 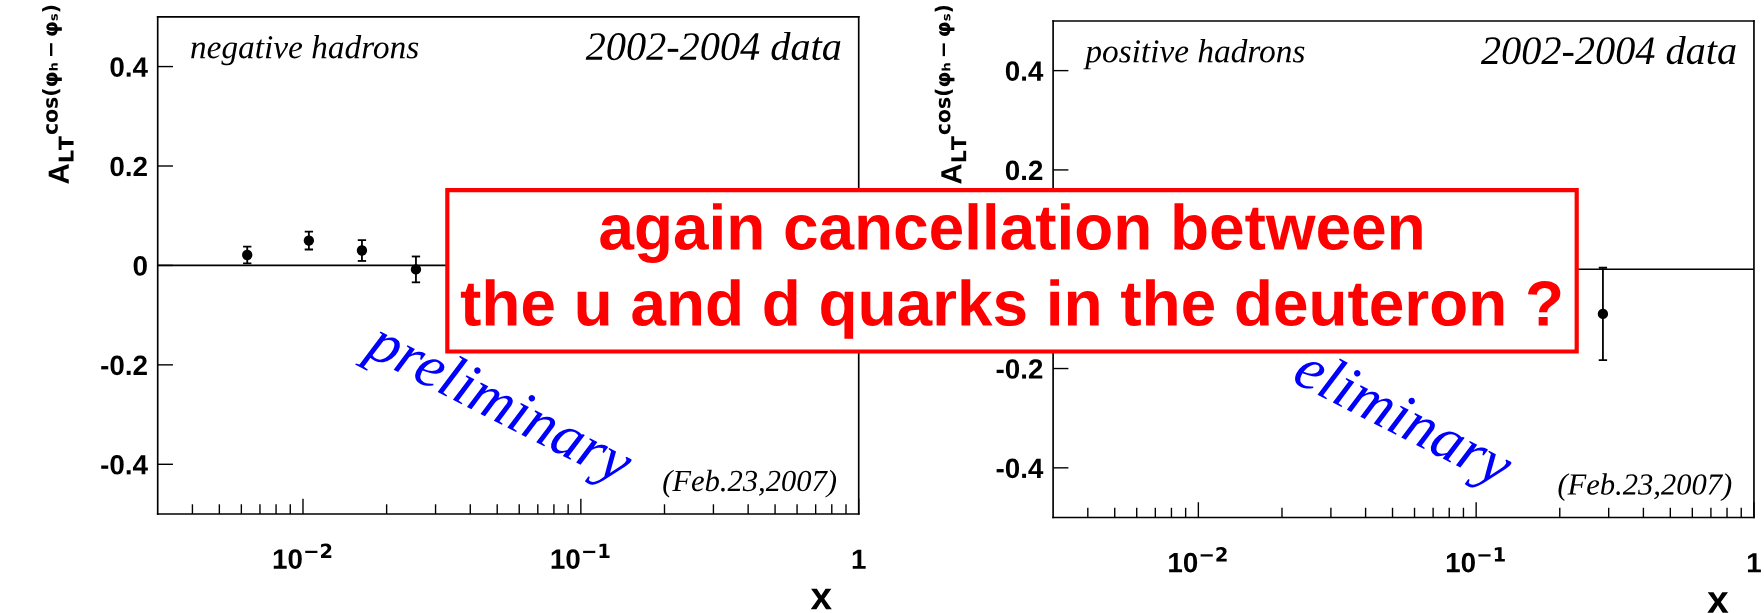 I want to click on annotation: negative hadrons, so click(x=305, y=50).